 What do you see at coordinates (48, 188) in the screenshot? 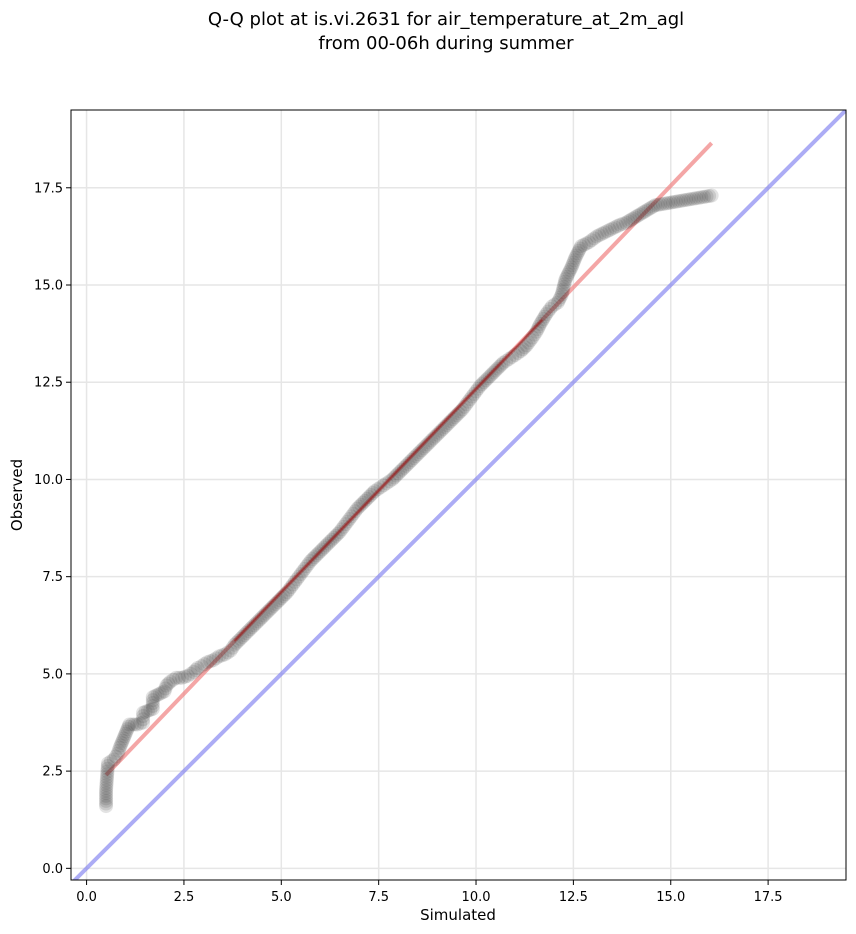
I see `y-tick-label: 17.5` at bounding box center [48, 188].